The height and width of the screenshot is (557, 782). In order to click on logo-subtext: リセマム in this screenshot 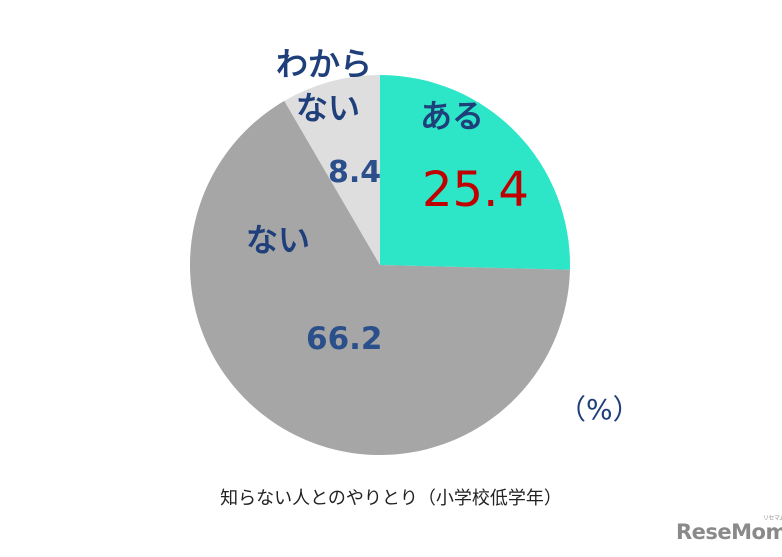, I will do `click(772, 518)`.